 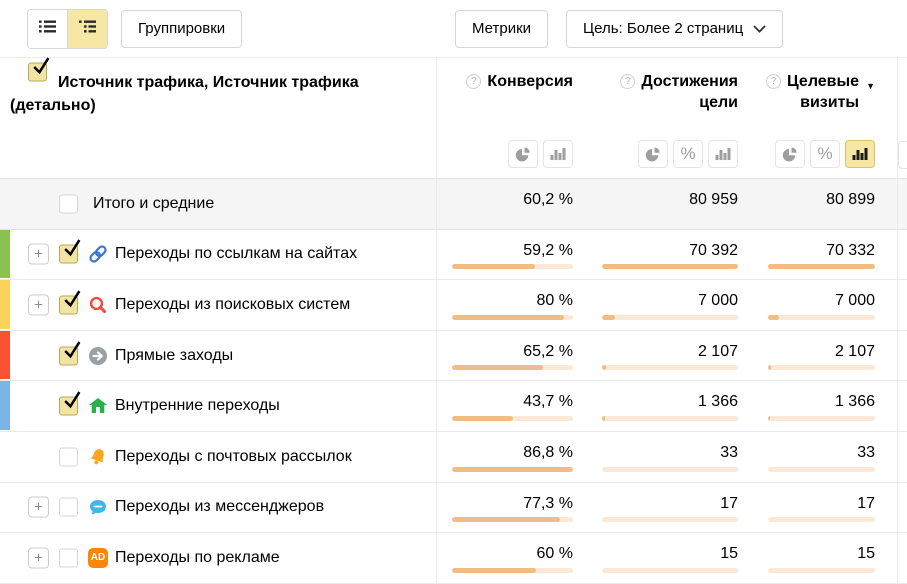 What do you see at coordinates (233, 304) in the screenshot?
I see `row-label: Переходы из поисковых систем` at bounding box center [233, 304].